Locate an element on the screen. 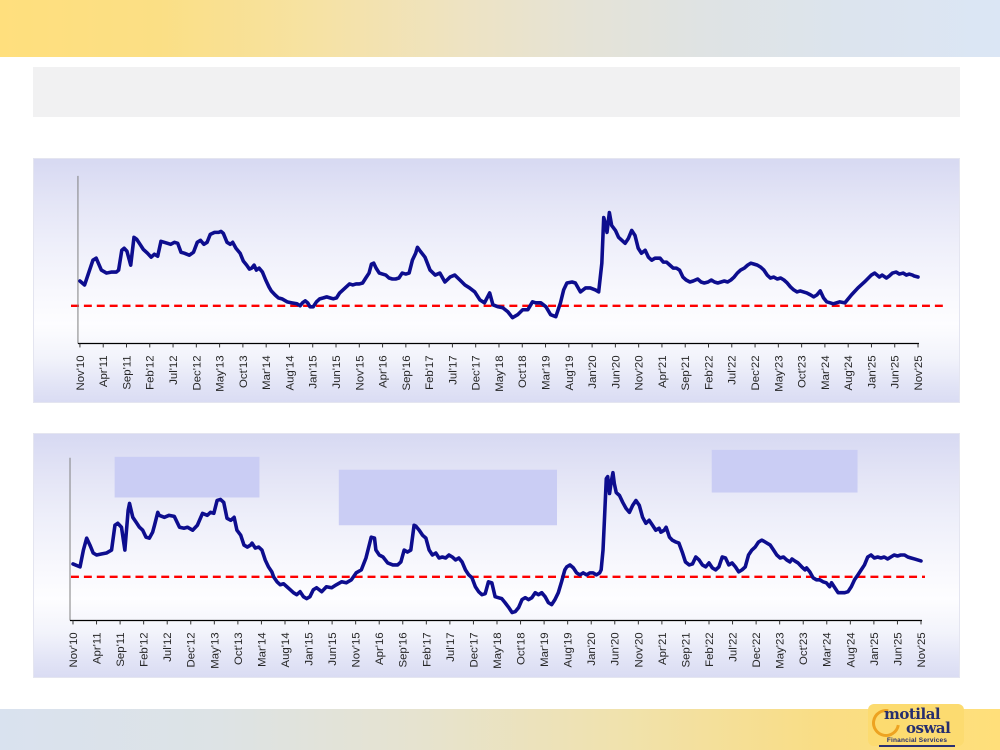 The height and width of the screenshot is (750, 1000). logo-word-2: oswal is located at coordinates (928, 728).